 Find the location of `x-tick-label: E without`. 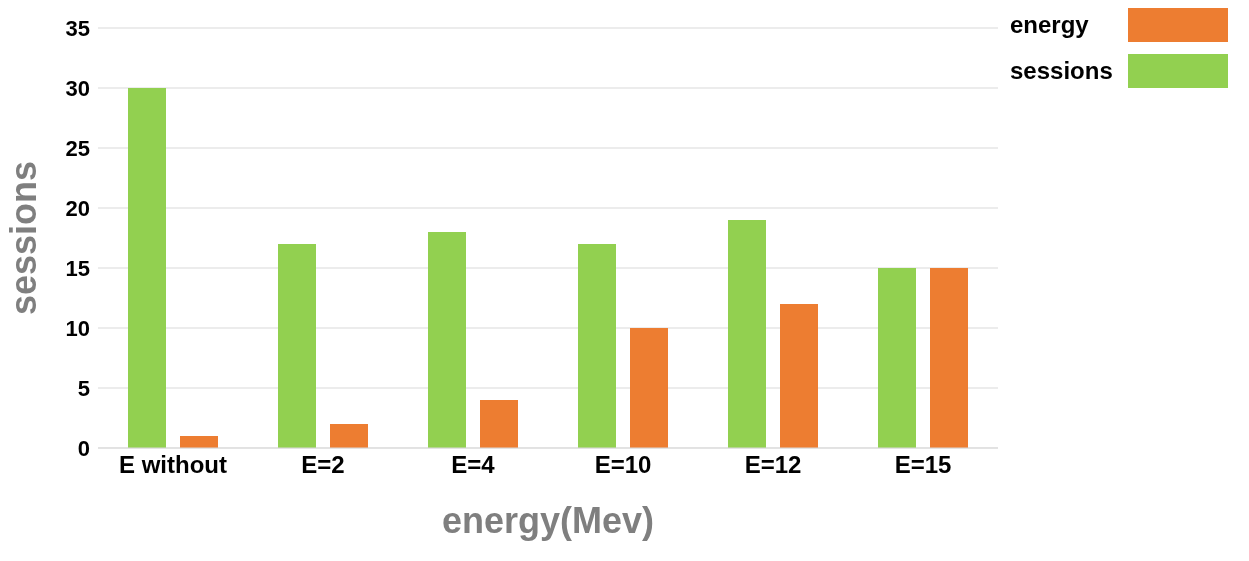

x-tick-label: E without is located at coordinates (173, 465).